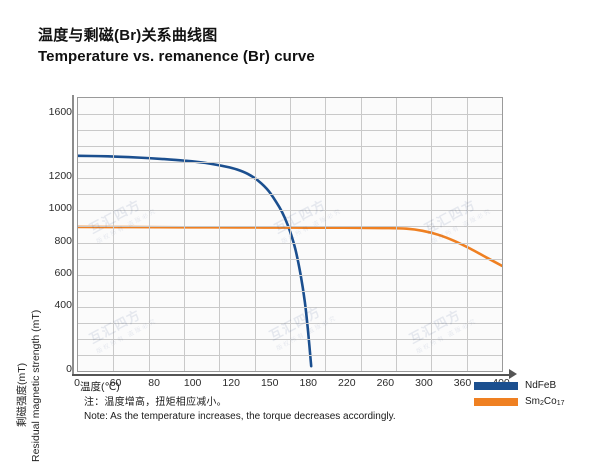  What do you see at coordinates (176, 56) in the screenshot?
I see `page-title-en: Temperature vs. remanence (Br) curve` at bounding box center [176, 56].